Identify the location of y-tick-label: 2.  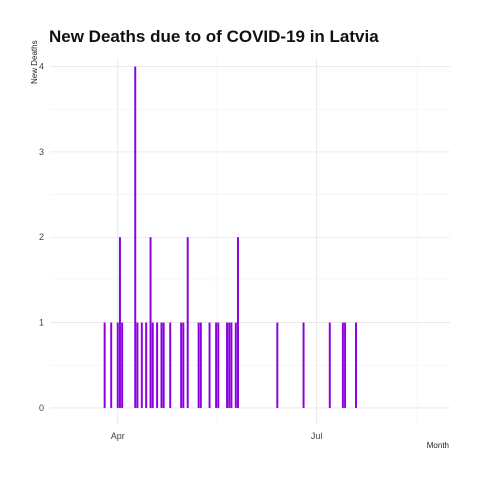
(41, 237).